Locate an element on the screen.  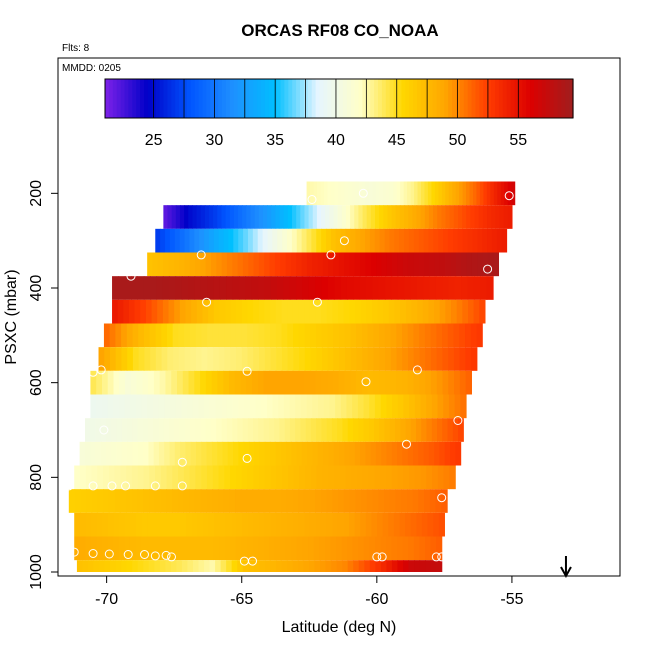
y-tick-label: 600 is located at coordinates (36, 382).